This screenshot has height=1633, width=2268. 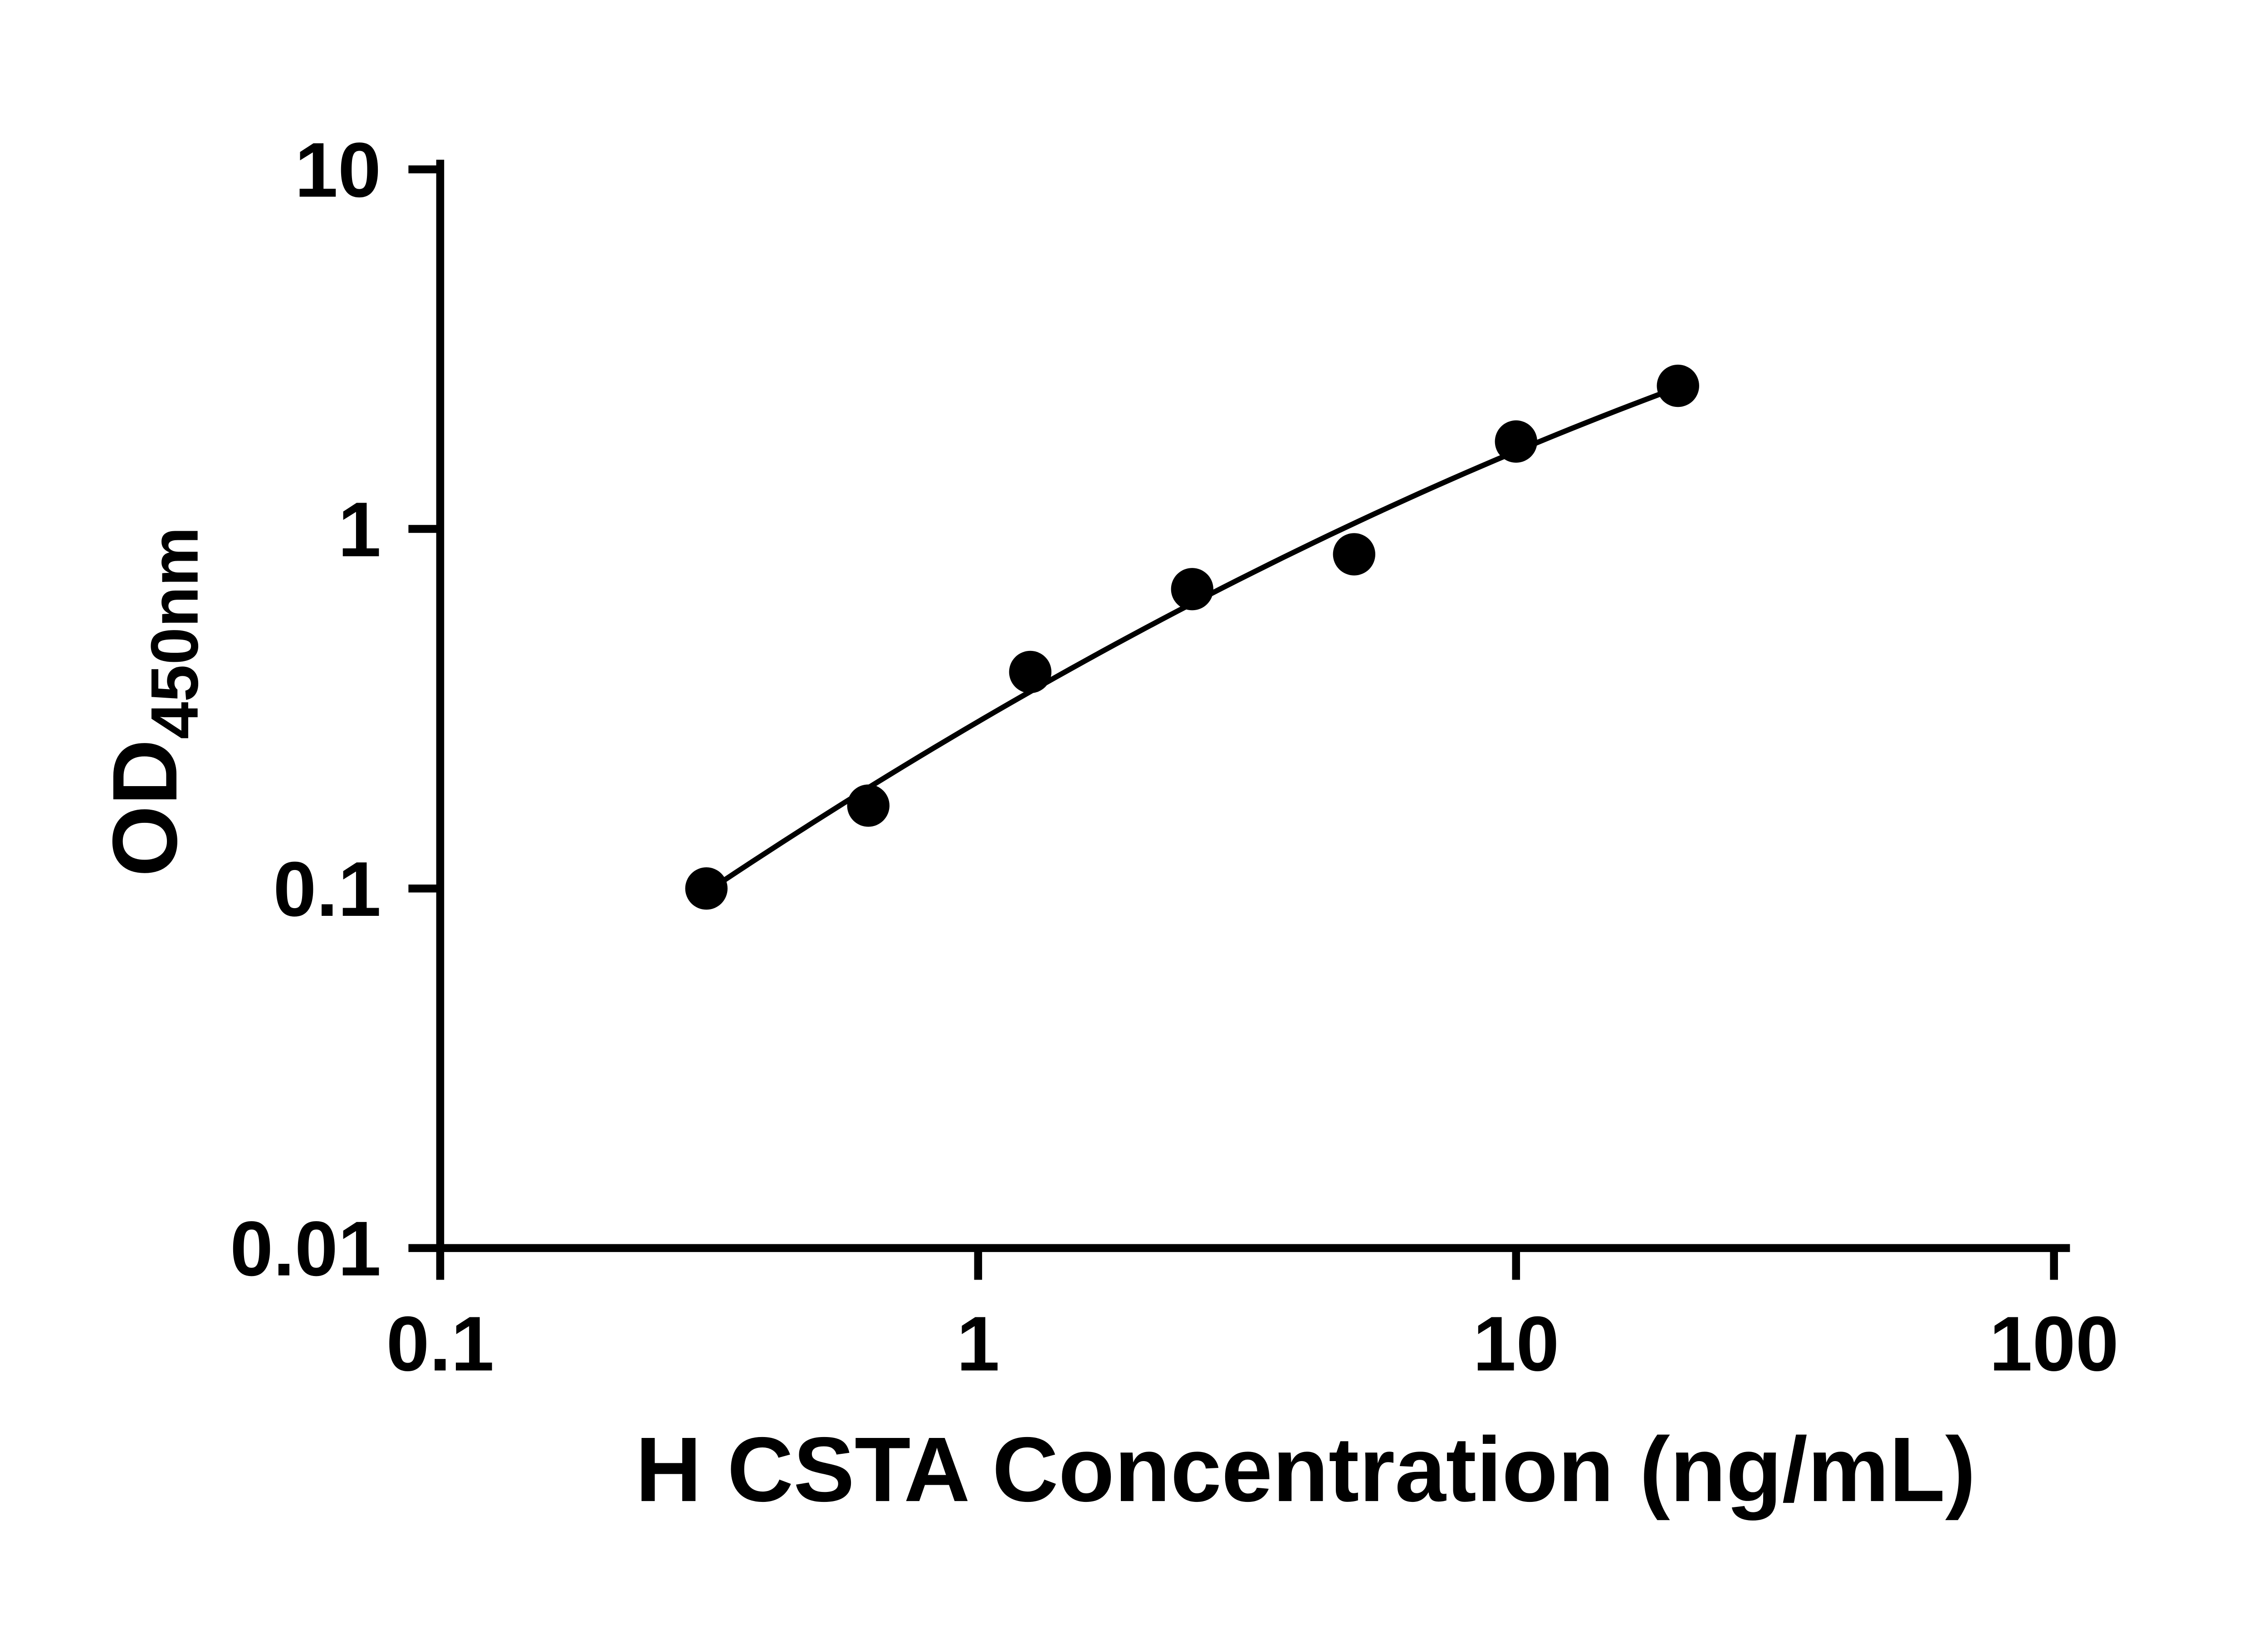 What do you see at coordinates (327, 889) in the screenshot?
I see `y-tick-label: 0.1` at bounding box center [327, 889].